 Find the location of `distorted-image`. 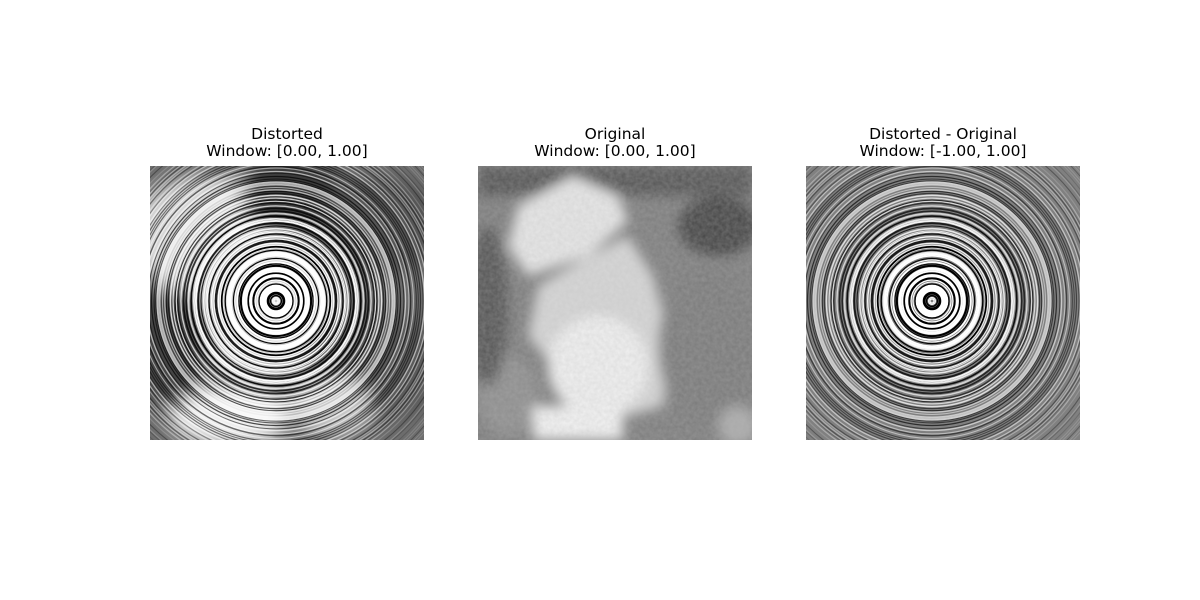

distorted-image is located at coordinates (287, 303).